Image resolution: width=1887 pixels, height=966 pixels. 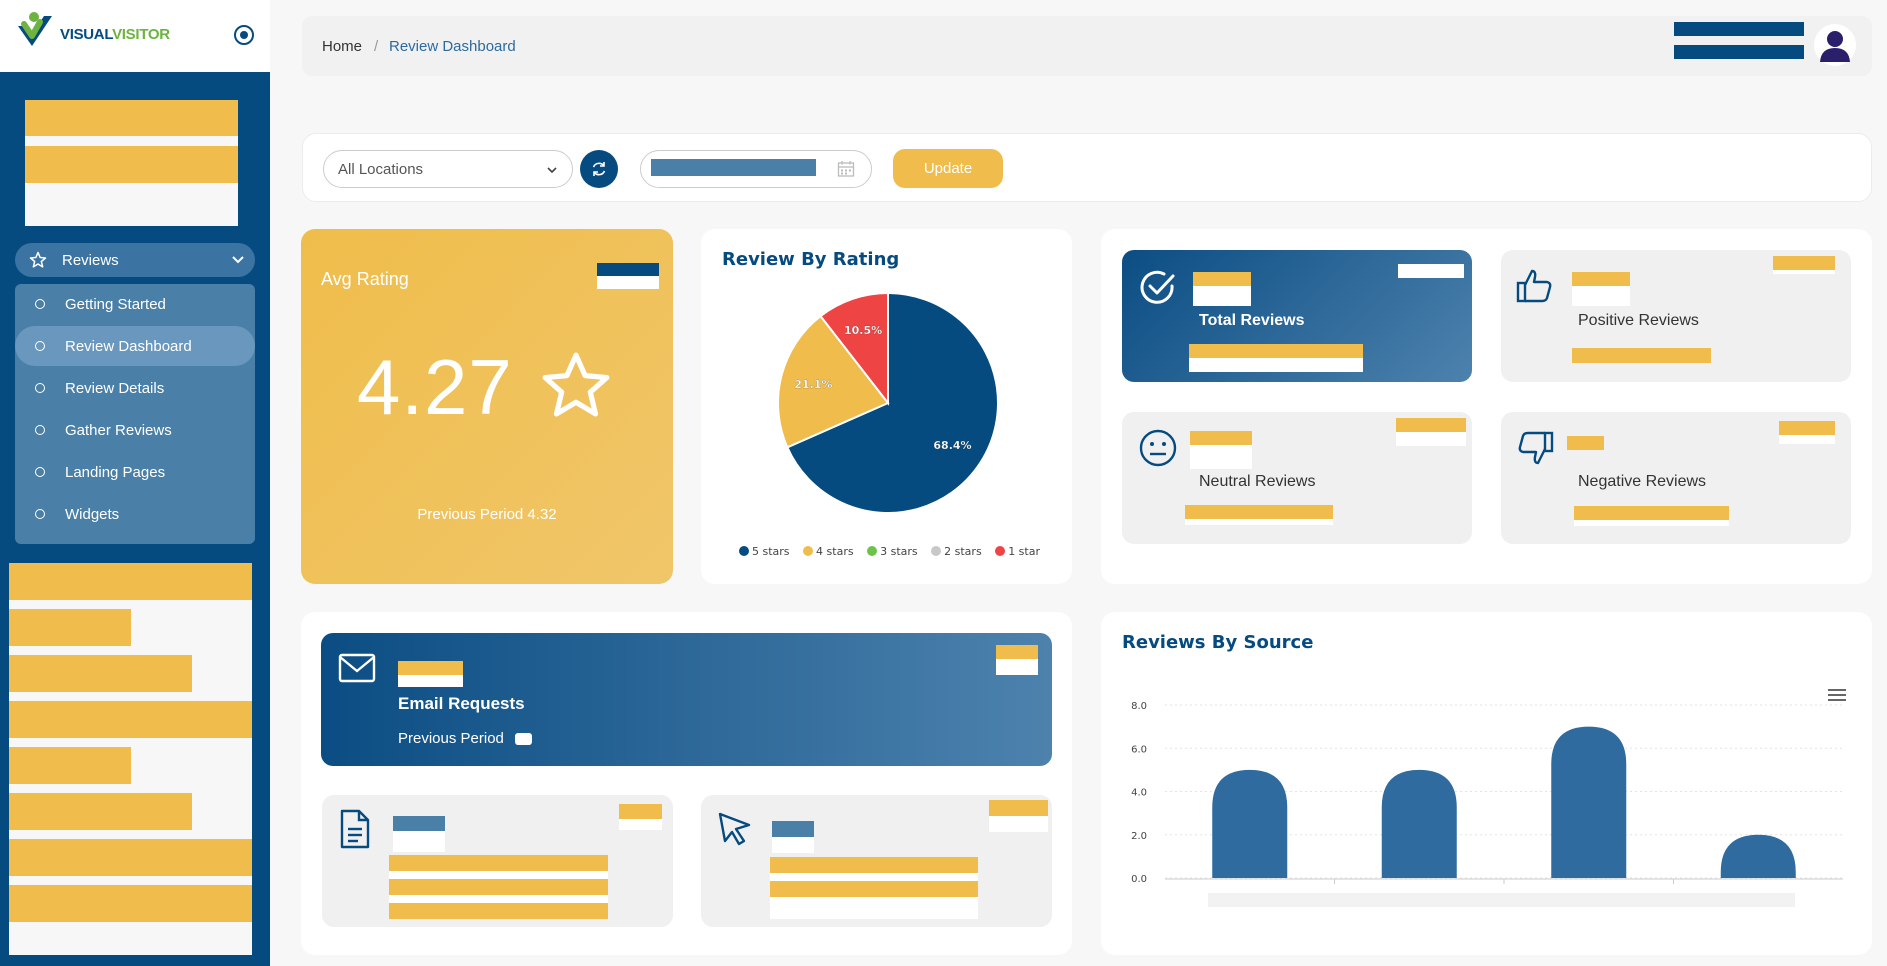 What do you see at coordinates (487, 514) in the screenshot?
I see `avg-rating-previous: Previous Period 4.32` at bounding box center [487, 514].